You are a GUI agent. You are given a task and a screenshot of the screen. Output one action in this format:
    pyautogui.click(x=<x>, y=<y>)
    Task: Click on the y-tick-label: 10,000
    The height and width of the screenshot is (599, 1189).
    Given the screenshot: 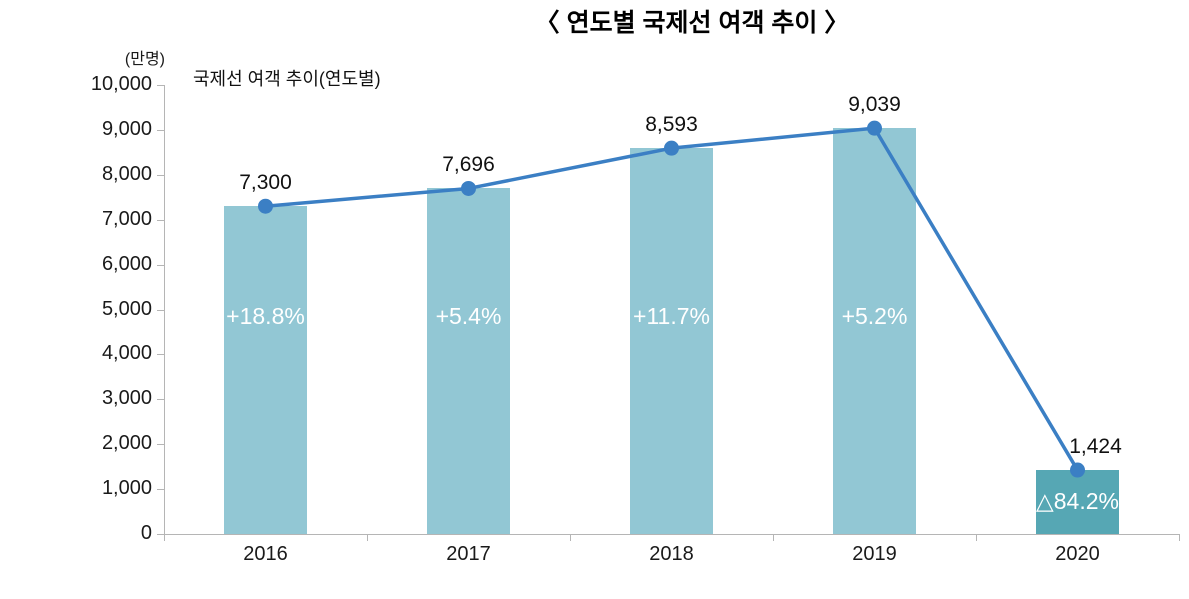 What is the action you would take?
    pyautogui.click(x=121, y=84)
    